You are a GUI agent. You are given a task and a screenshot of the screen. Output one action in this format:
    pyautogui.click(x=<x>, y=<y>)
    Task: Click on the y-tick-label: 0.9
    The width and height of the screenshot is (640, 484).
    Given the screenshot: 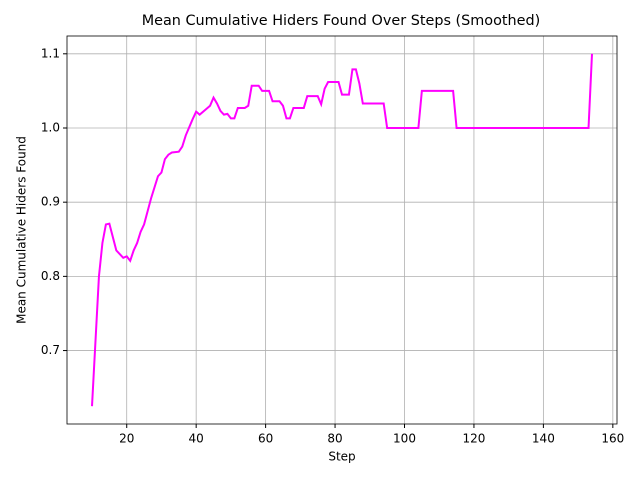 What is the action you would take?
    pyautogui.click(x=50, y=202)
    